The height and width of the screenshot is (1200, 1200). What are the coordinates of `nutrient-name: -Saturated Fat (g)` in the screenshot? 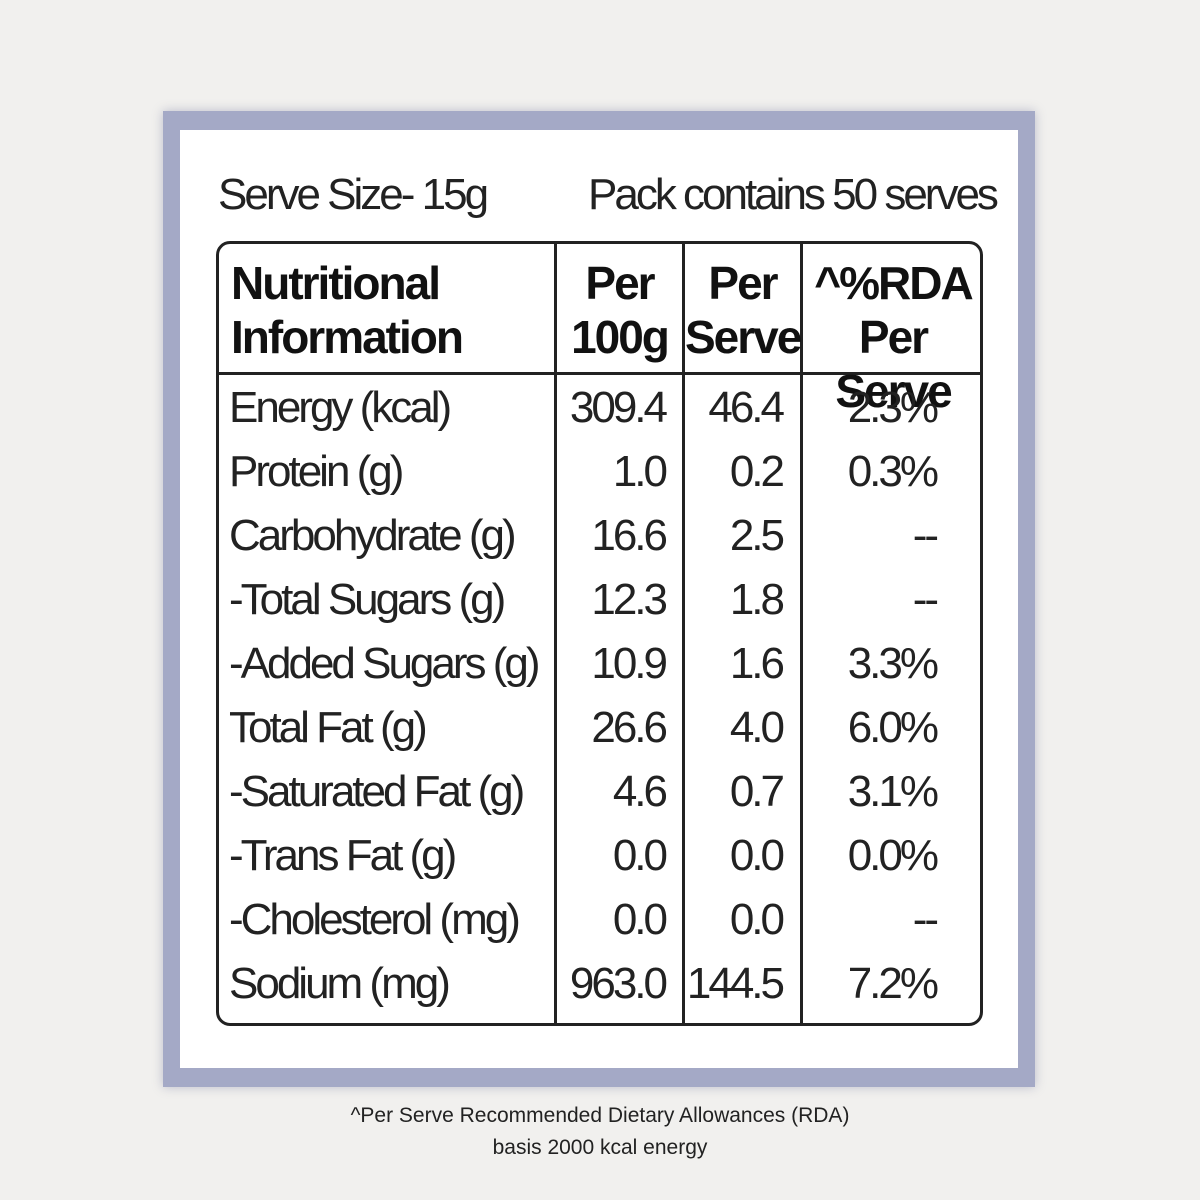 It's located at (377, 791).